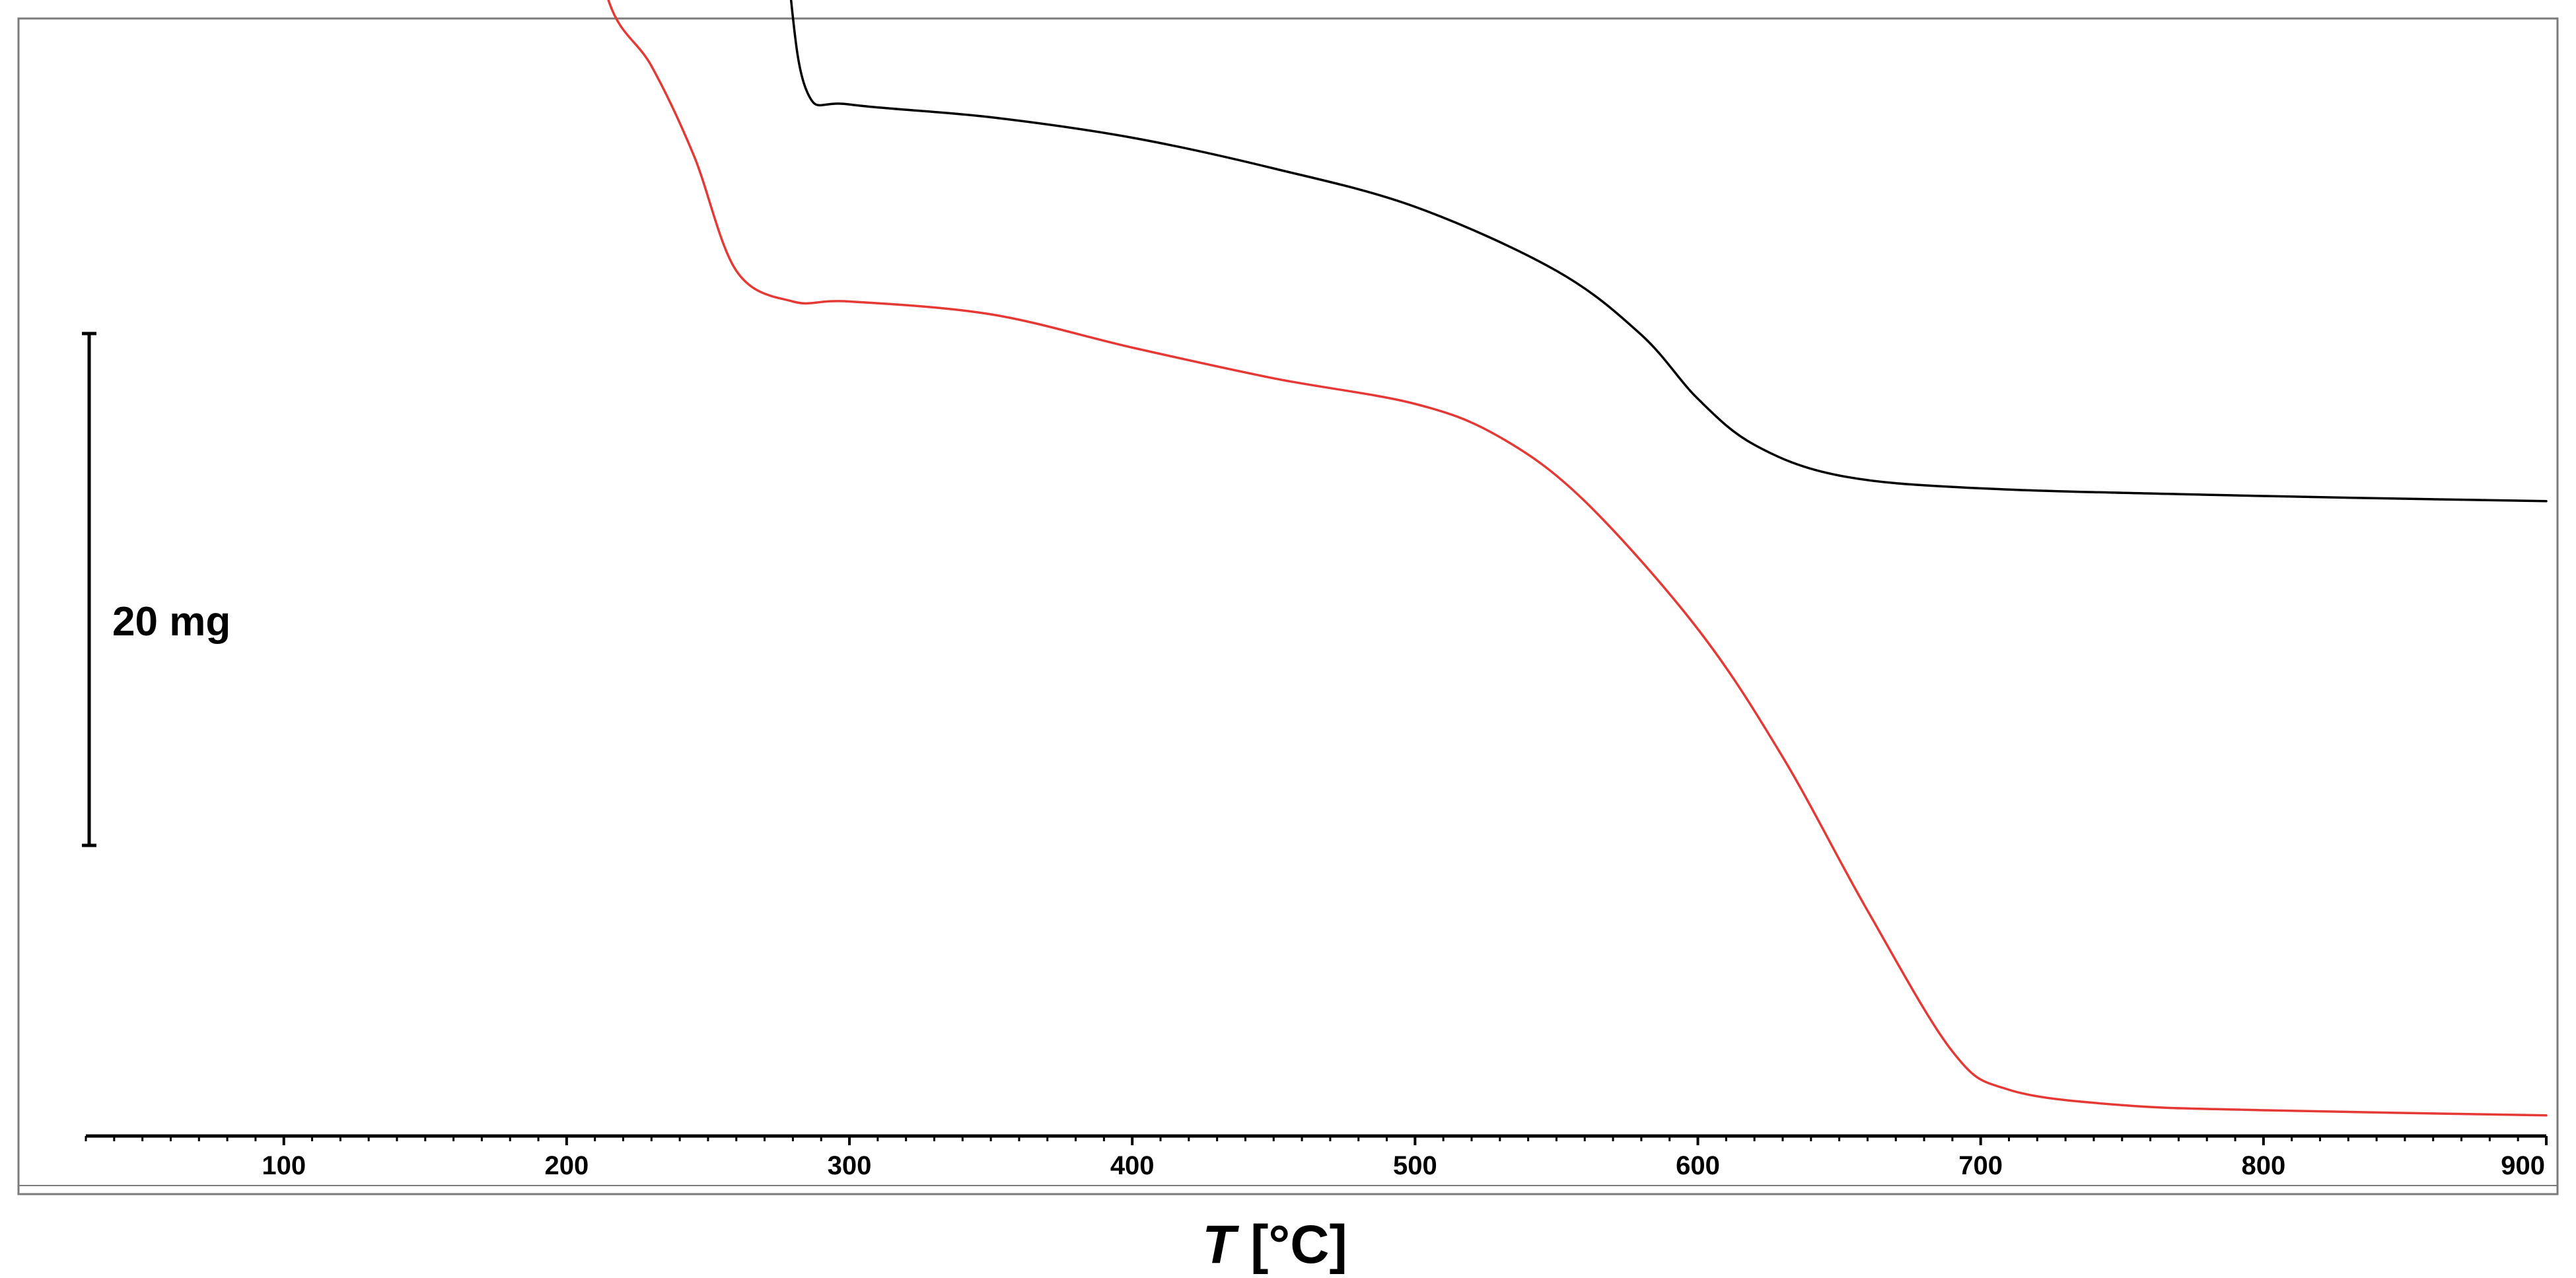 The image size is (2576, 1278). I want to click on x-tick-label: 400, so click(1132, 1165).